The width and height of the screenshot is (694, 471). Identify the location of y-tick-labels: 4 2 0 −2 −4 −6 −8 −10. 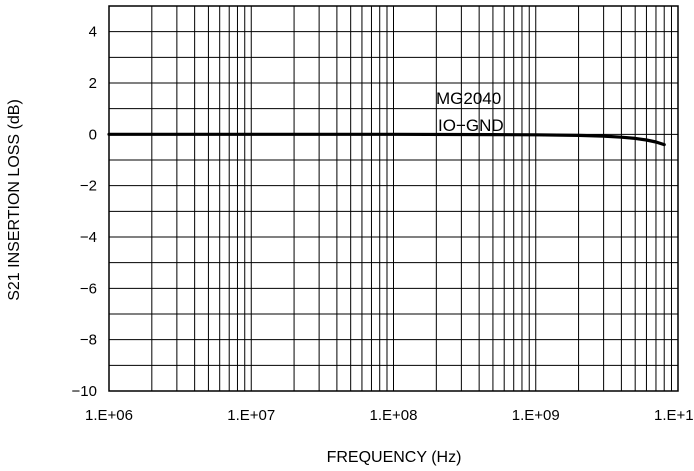
(84, 212).